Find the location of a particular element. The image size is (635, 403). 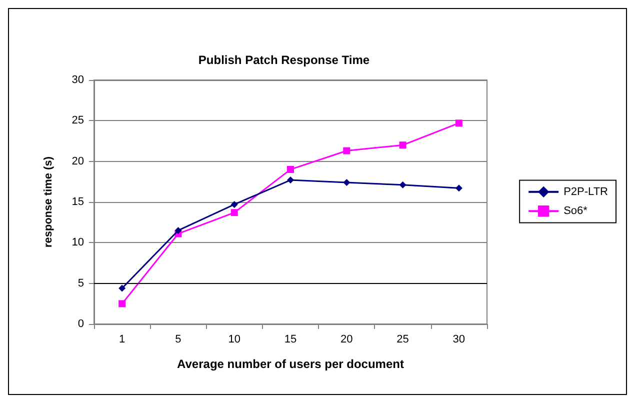

chart-title: Publish Patch Response Time is located at coordinates (284, 60).